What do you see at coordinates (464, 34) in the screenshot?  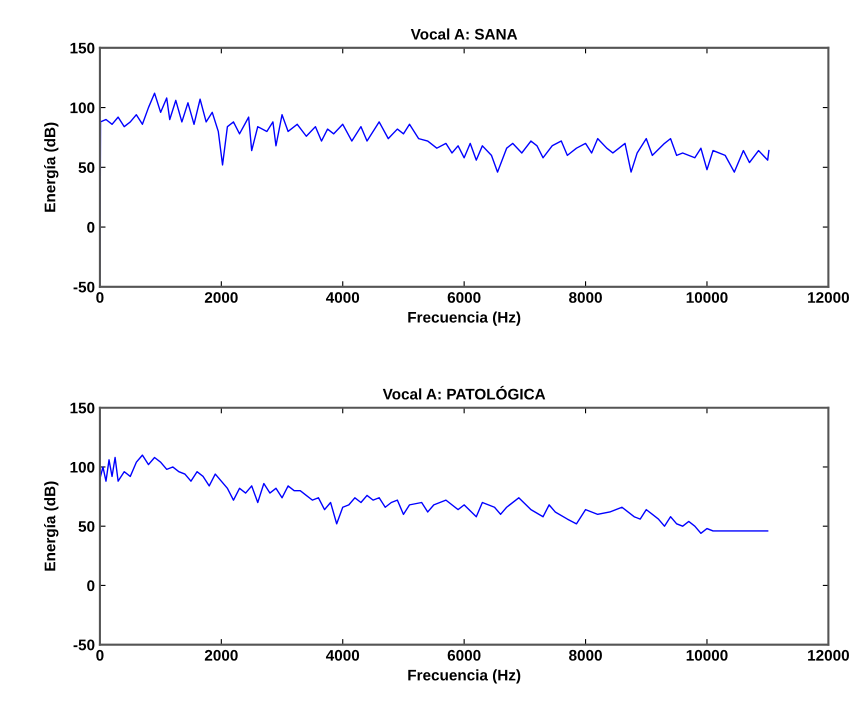 I see `chart-title: Vocal A: SANA` at bounding box center [464, 34].